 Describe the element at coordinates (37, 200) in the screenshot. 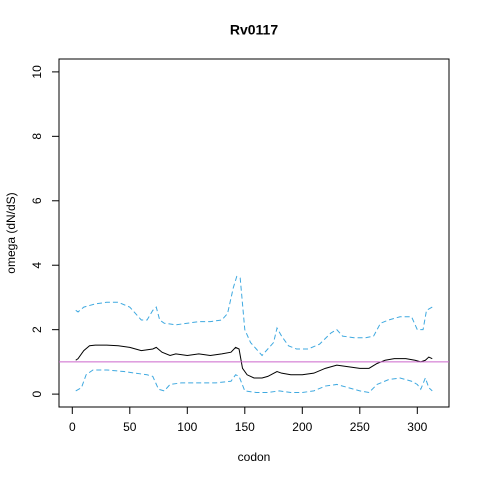

I see `y-tick-label: 6` at that location.